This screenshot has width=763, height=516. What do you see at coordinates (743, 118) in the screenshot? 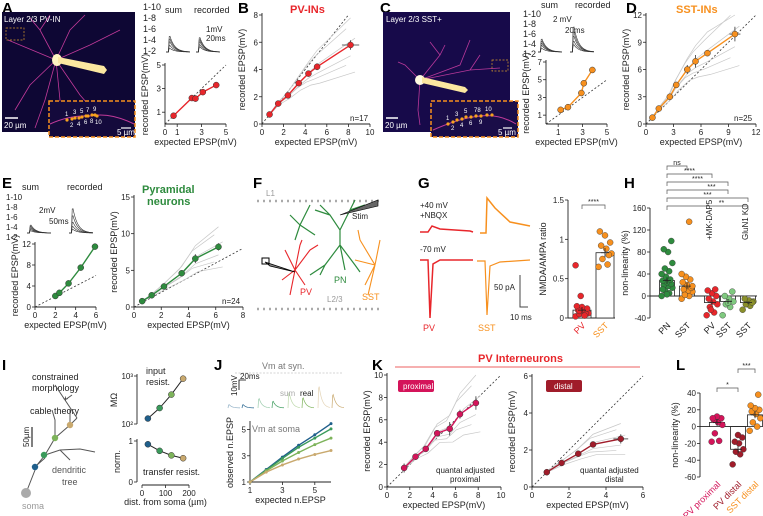
I see `n-label: n=25` at bounding box center [743, 118].